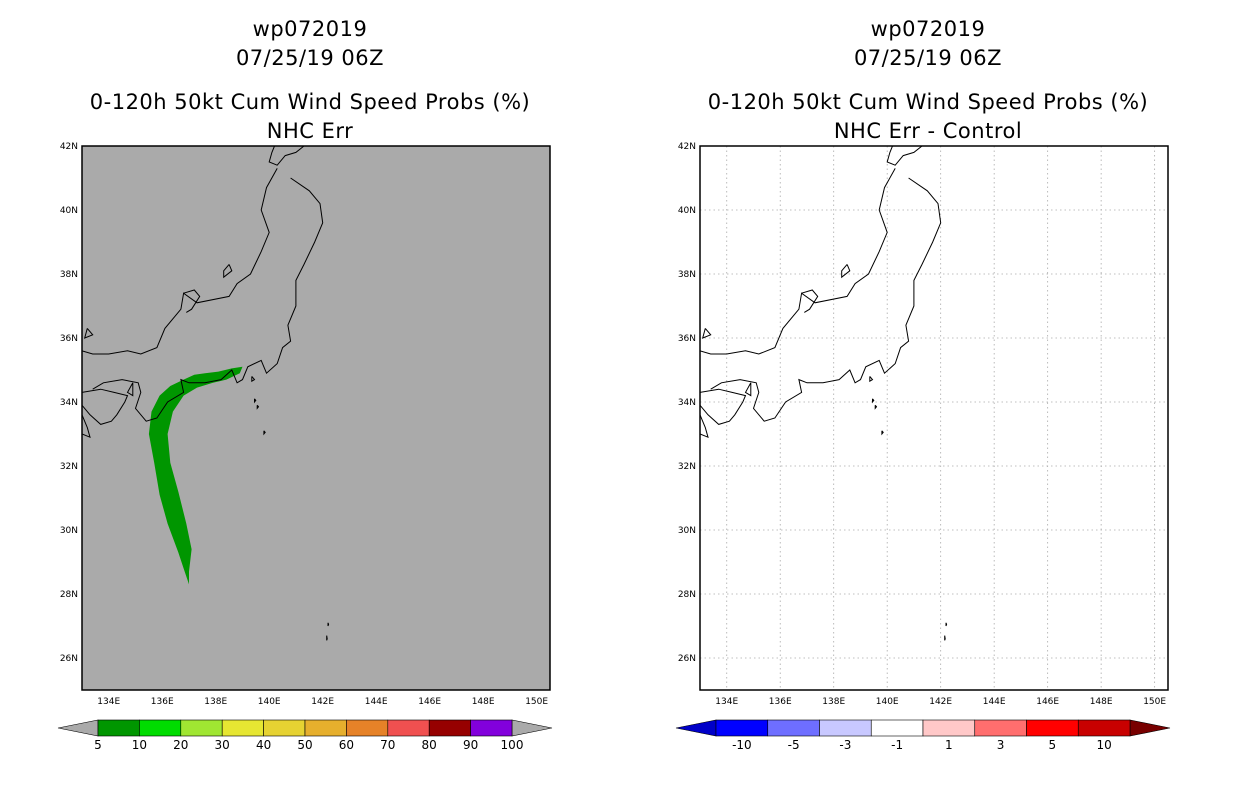  Describe the element at coordinates (794, 745) in the screenshot. I see `colorbar-label: -5` at that location.